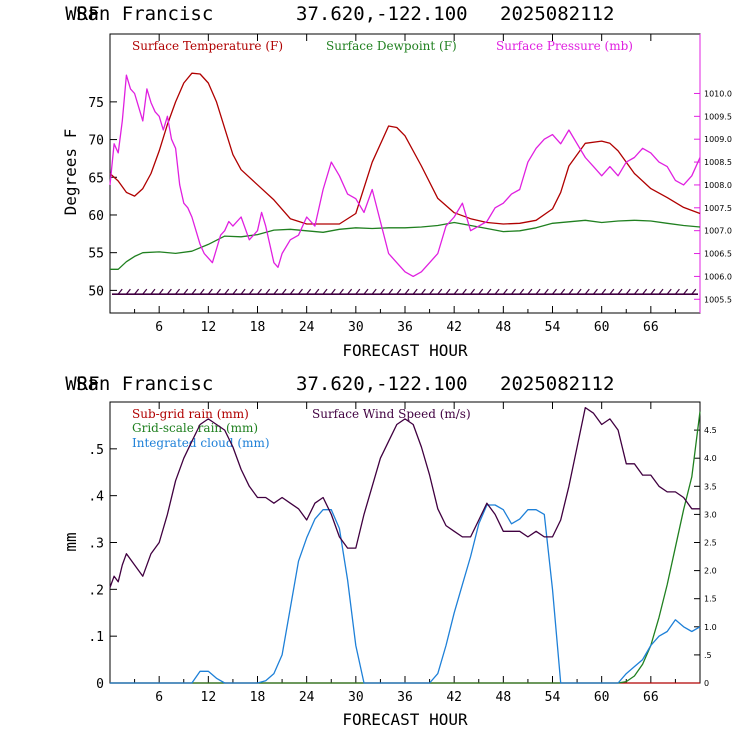  I want to click on y2-tick-label: 1009.5, so click(718, 116).